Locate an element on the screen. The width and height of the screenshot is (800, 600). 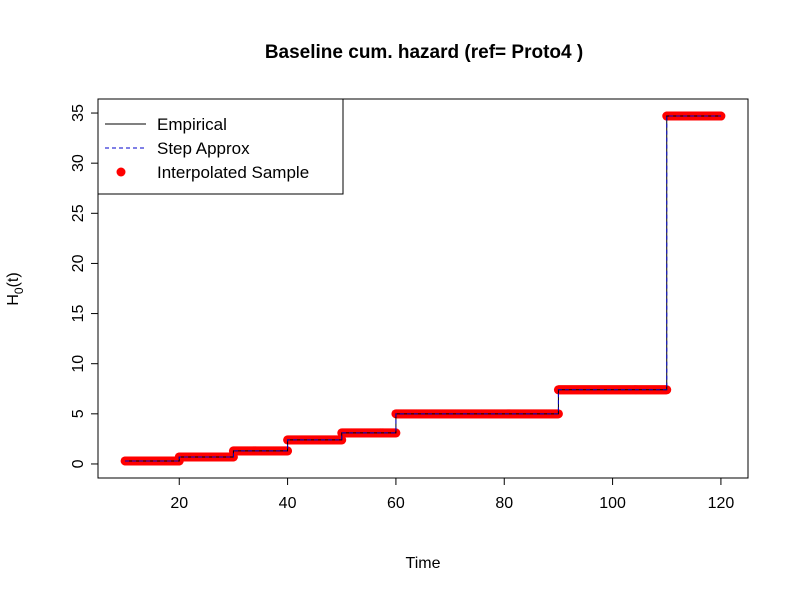
legend-box is located at coordinates (220, 146).